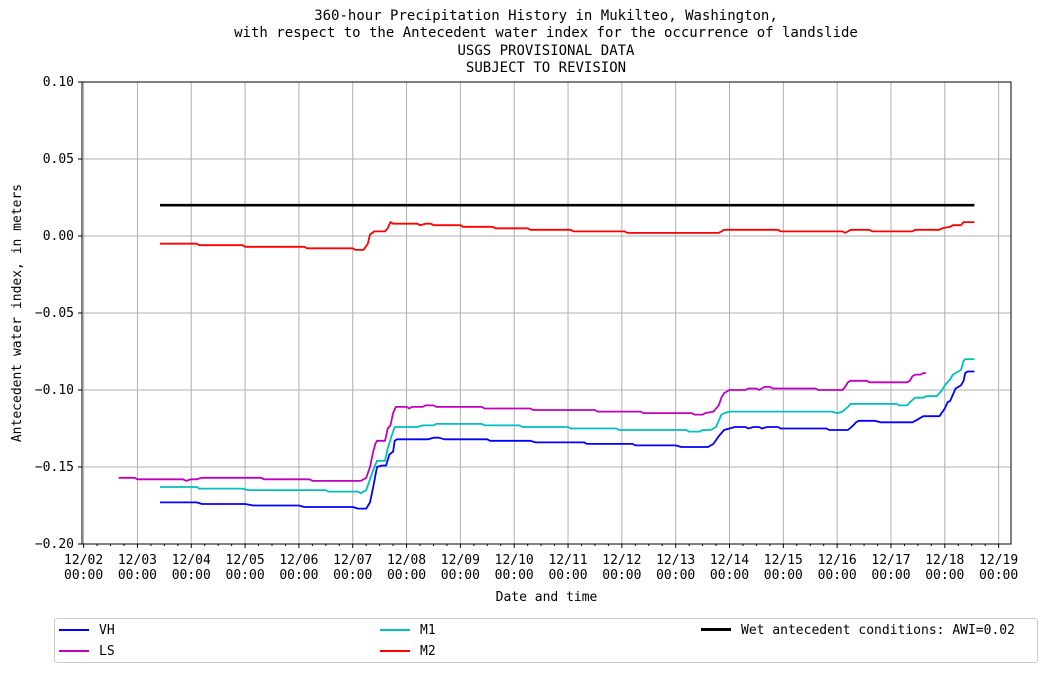  What do you see at coordinates (54, 313) in the screenshot?
I see `y-tick-label: −0.05` at bounding box center [54, 313].